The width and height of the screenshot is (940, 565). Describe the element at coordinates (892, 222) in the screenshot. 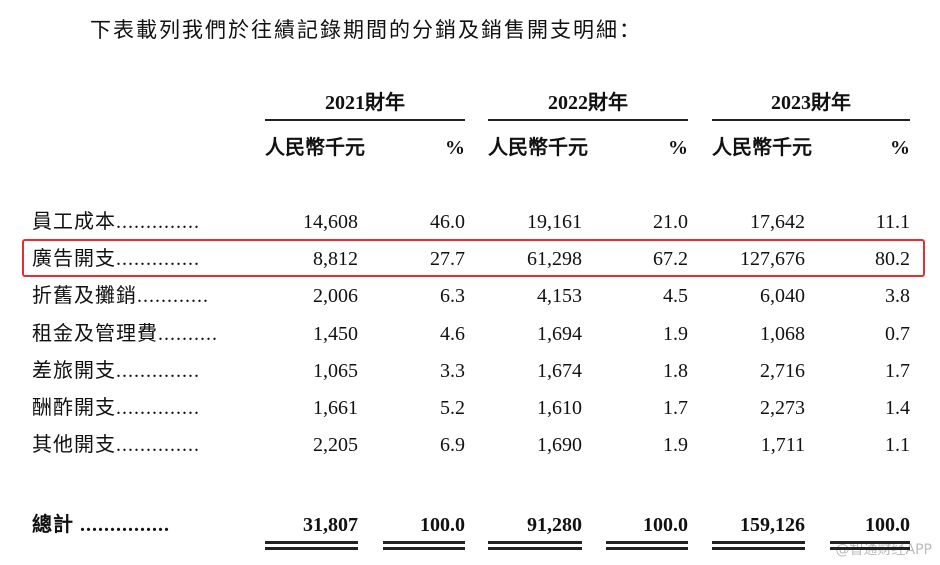

I see `cell: 11.1` at that location.